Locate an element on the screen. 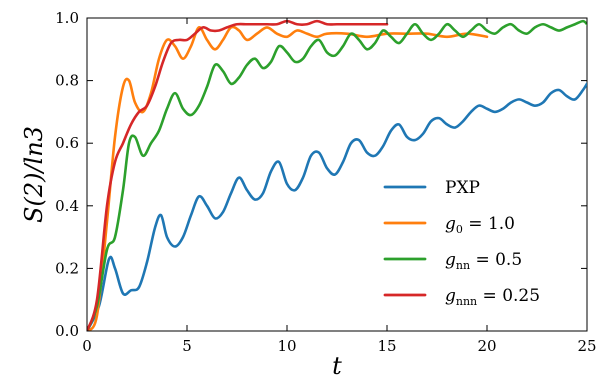  x-tick-label: 5 is located at coordinates (187, 346).